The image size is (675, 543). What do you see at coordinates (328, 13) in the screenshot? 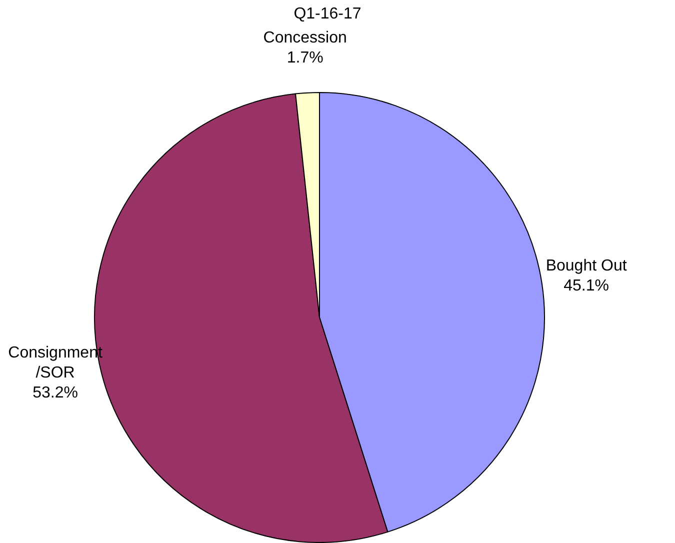
I see `chart-title: Q1-16-17` at bounding box center [328, 13].